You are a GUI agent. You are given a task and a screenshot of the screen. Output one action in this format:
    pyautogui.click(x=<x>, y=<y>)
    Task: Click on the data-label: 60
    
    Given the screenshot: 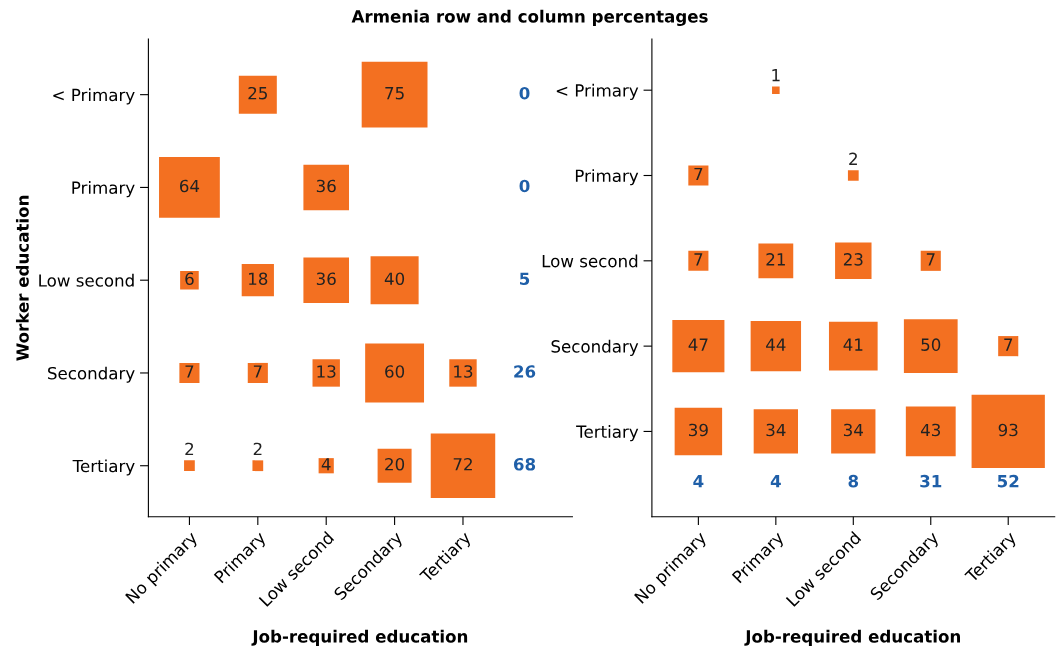 What is the action you would take?
    pyautogui.click(x=395, y=371)
    